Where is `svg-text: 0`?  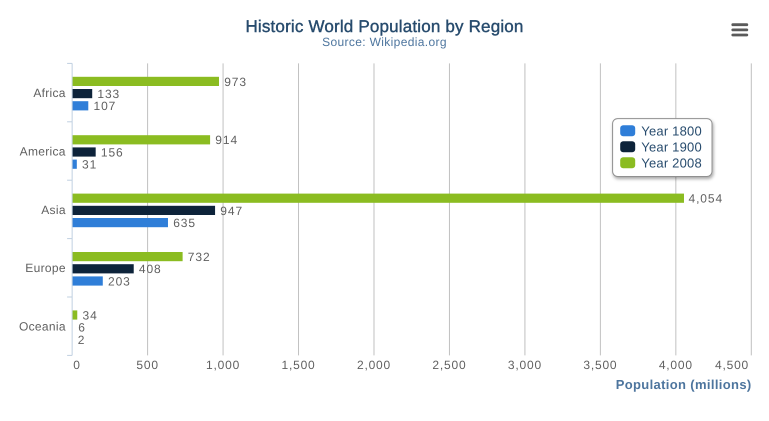
svg-text: 0 is located at coordinates (76, 365).